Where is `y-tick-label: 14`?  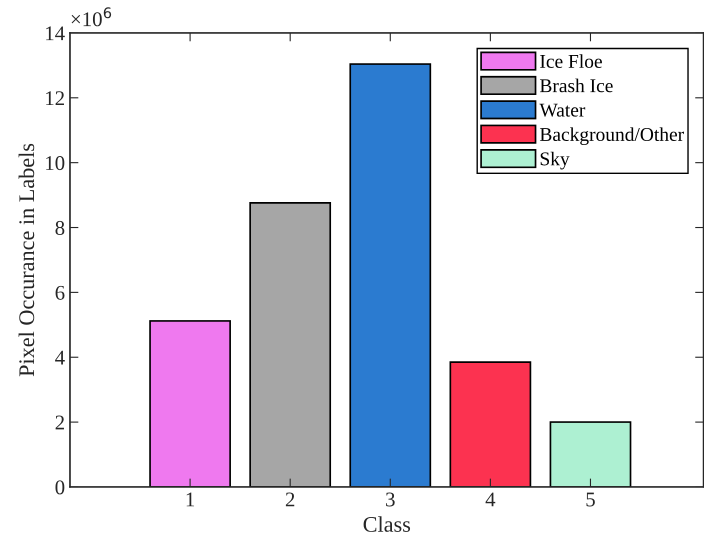 y-tick-label: 14 is located at coordinates (55, 33).